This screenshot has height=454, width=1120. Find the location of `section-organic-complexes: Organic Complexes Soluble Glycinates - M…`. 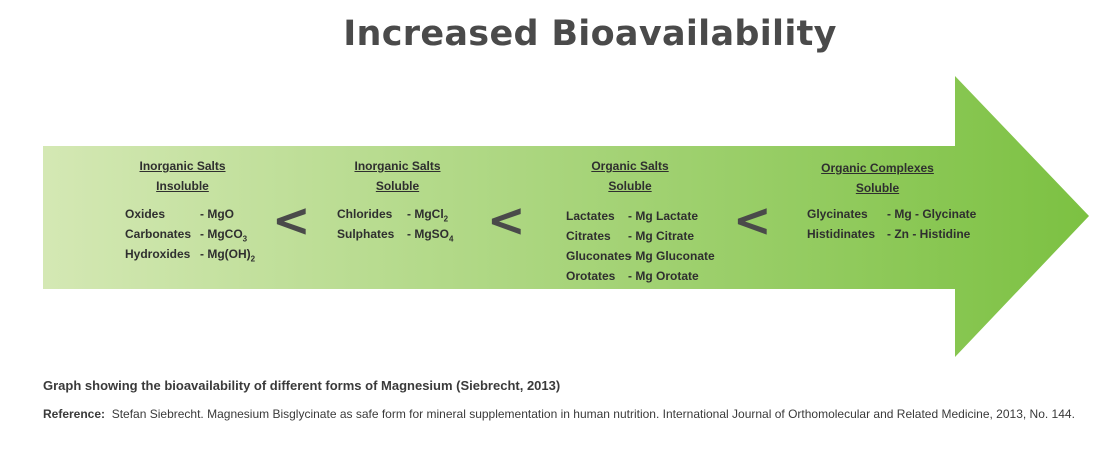

section-organic-complexes: Organic Complexes Soluble Glycinates - M… is located at coordinates (888, 208).